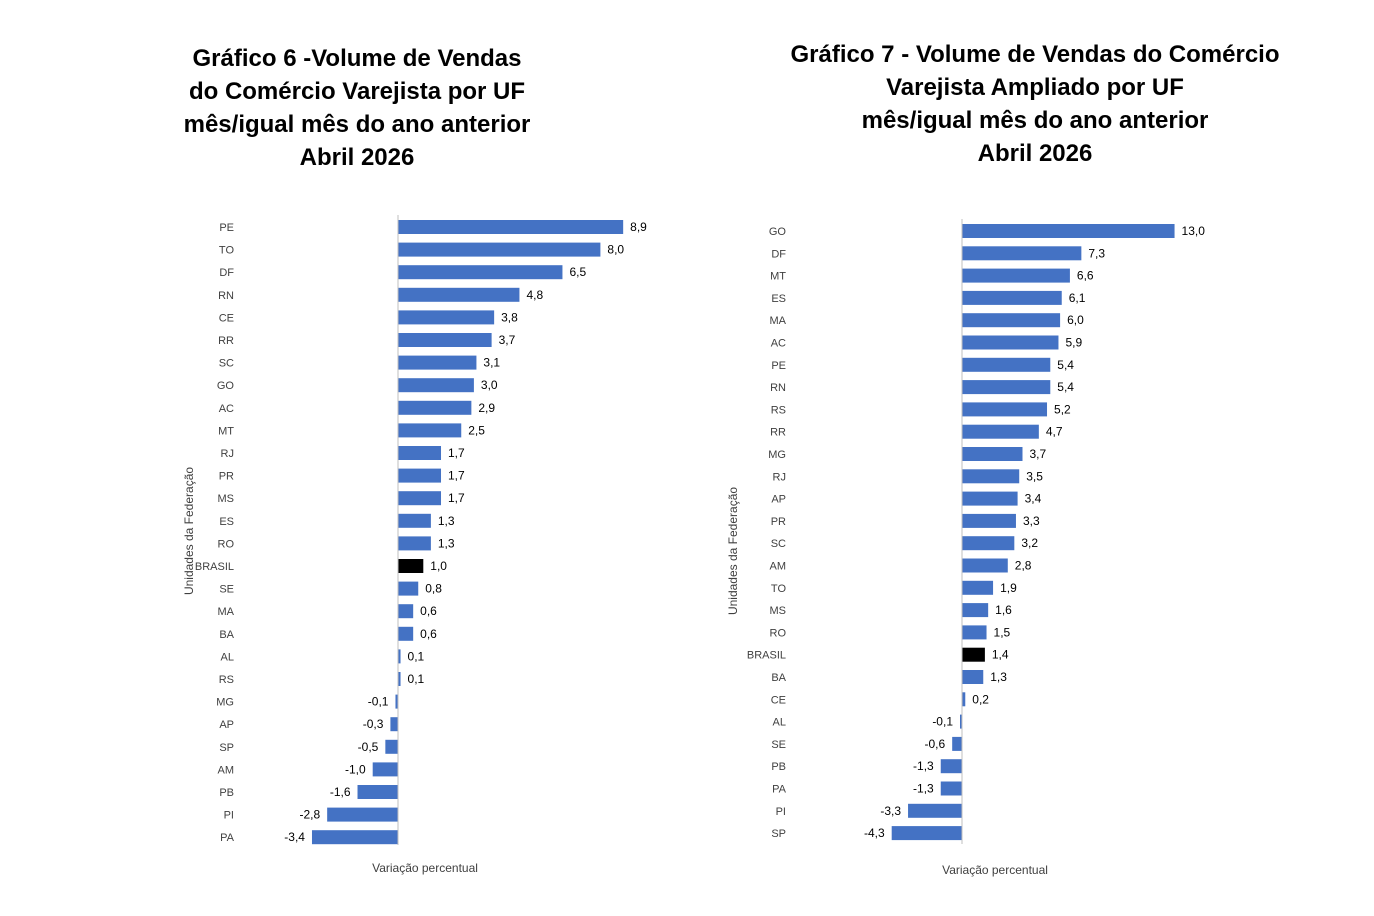 The height and width of the screenshot is (916, 1374). Describe the element at coordinates (778, 522) in the screenshot. I see `chart2-category-label: PR` at that location.